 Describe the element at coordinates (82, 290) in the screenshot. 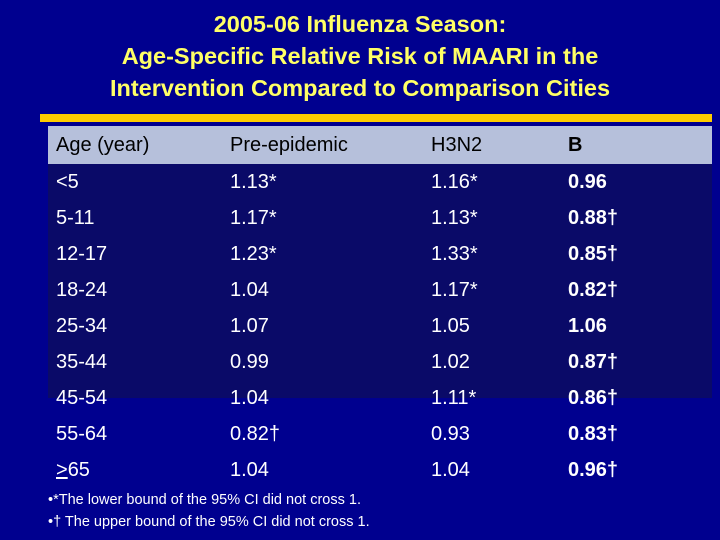

I see `cell-age: 18-24` at that location.